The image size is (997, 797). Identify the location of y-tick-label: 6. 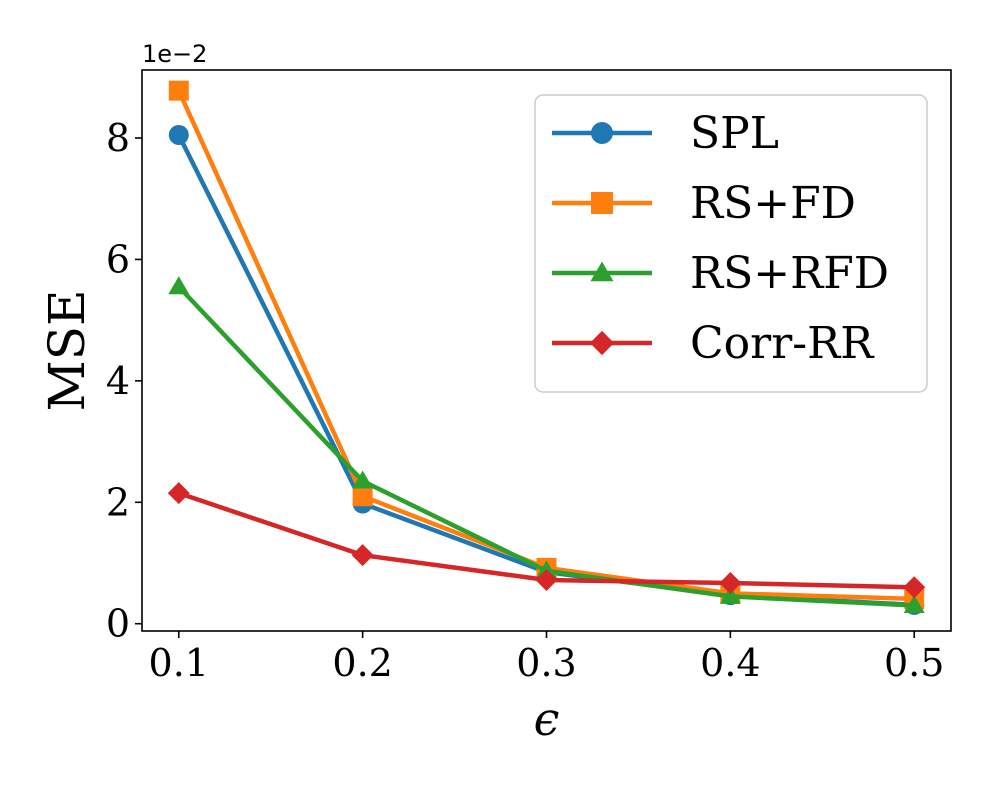
(118, 259).